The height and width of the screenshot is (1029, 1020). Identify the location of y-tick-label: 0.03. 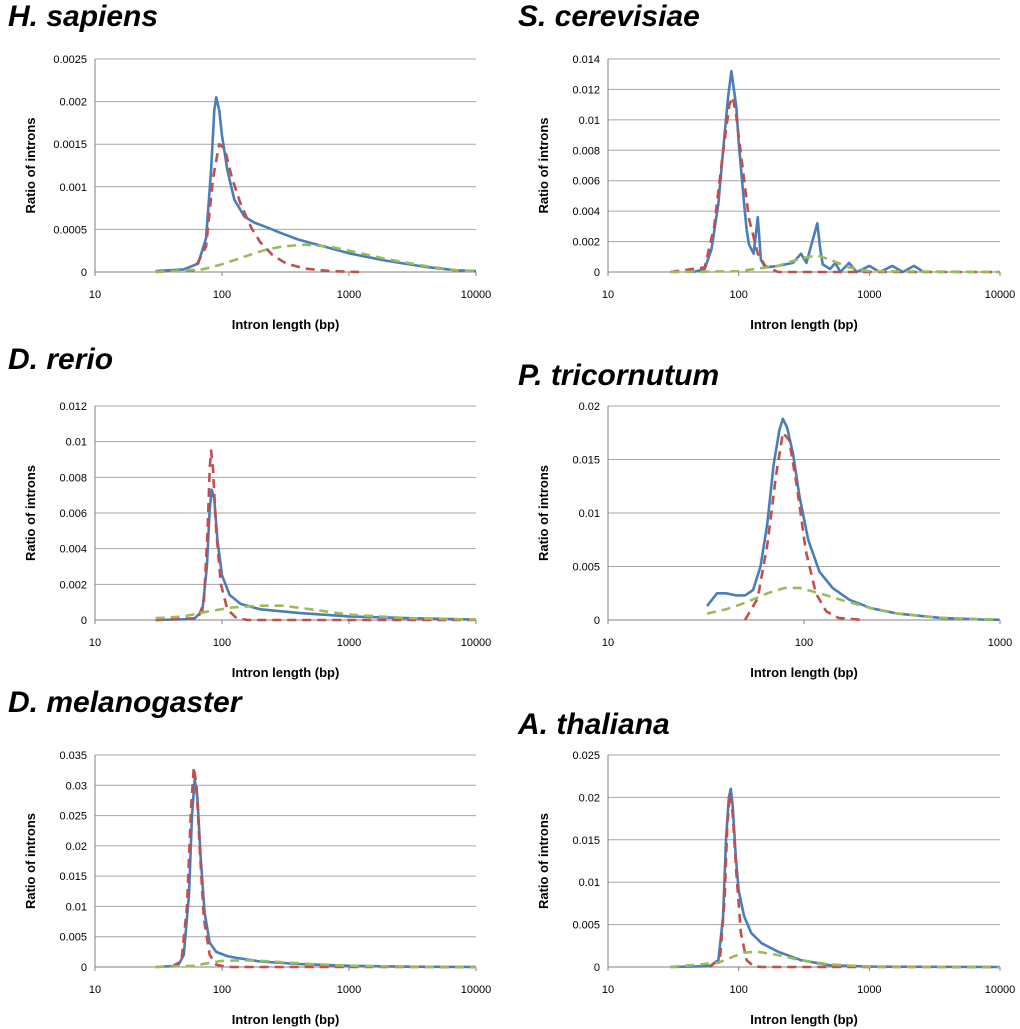
(76, 786).